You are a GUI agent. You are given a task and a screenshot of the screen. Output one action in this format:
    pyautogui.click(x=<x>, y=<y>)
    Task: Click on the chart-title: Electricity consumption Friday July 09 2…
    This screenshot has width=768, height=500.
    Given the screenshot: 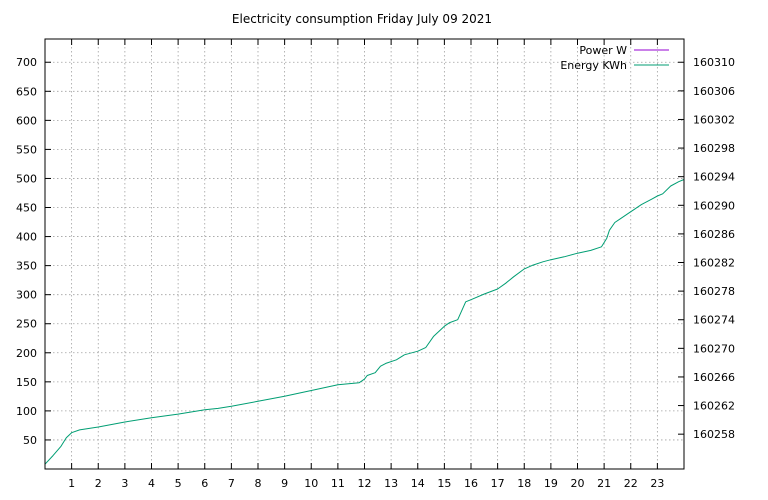 What is the action you would take?
    pyautogui.click(x=362, y=19)
    